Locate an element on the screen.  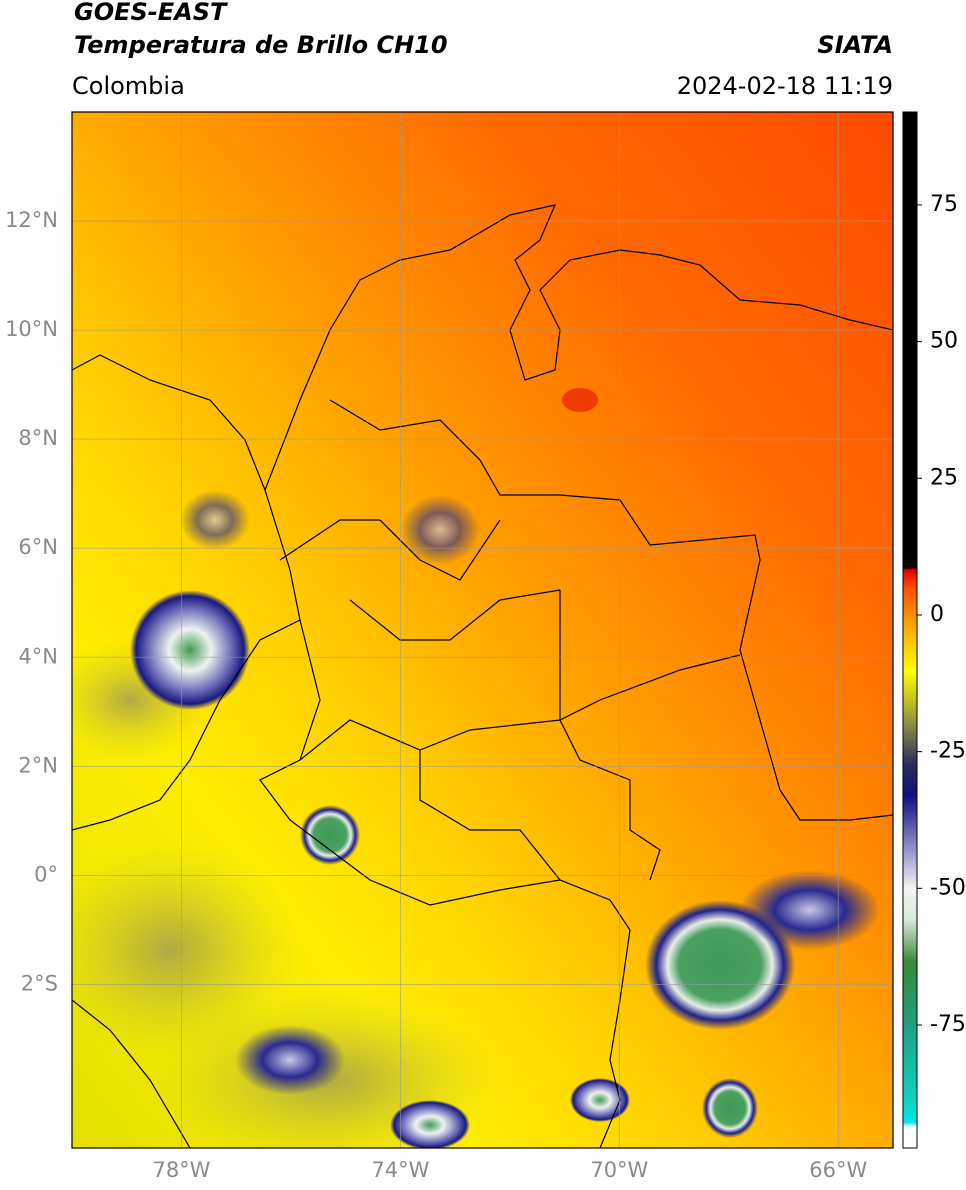
x-tick-label: 78°W is located at coordinates (181, 1170).